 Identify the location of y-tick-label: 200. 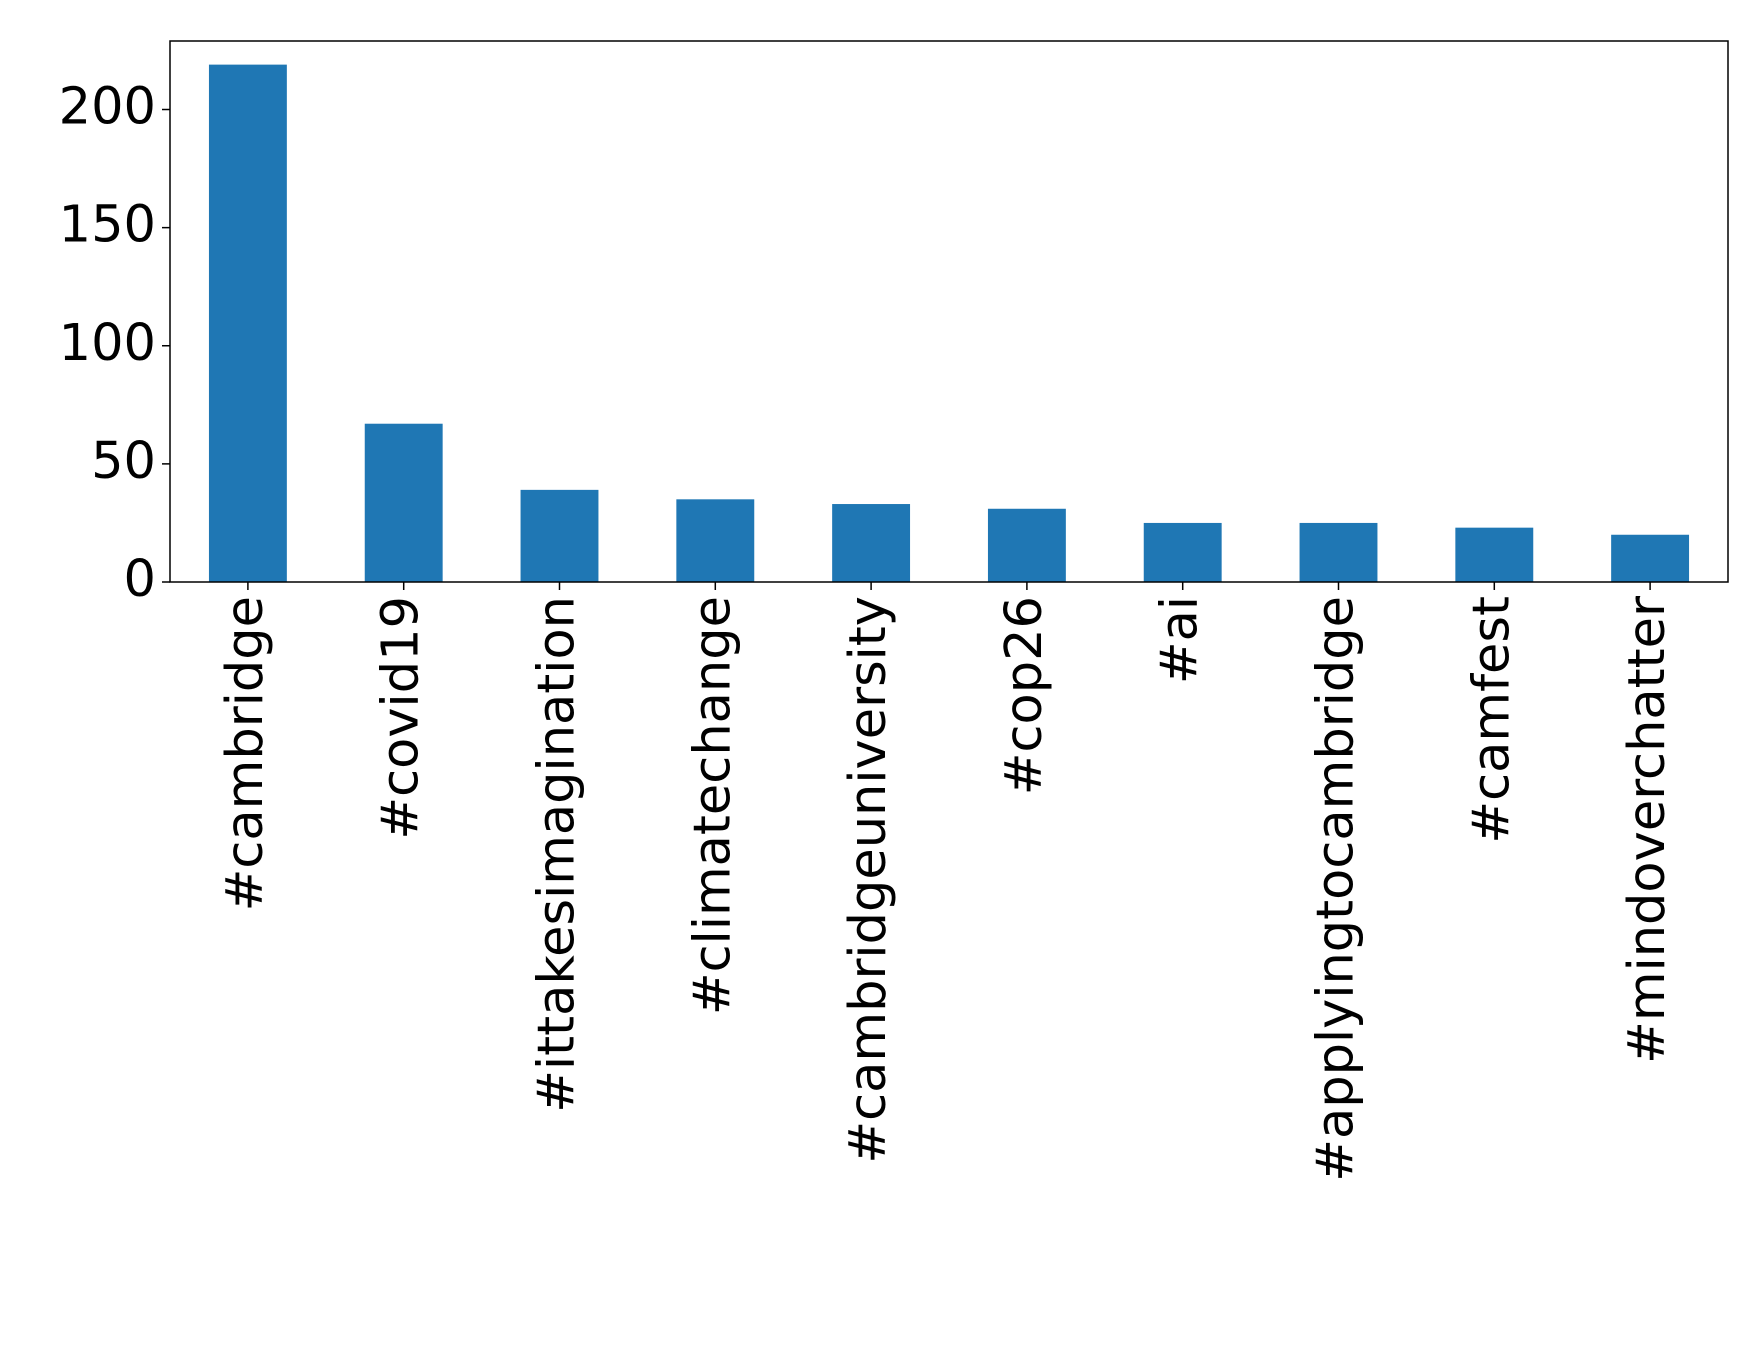
(107, 107).